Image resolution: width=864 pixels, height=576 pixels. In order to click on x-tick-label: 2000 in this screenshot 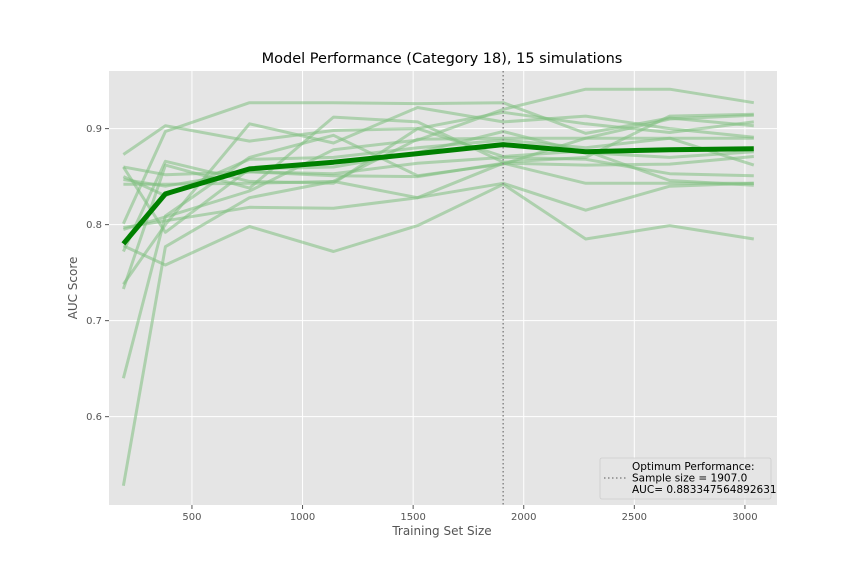, I will do `click(523, 517)`.